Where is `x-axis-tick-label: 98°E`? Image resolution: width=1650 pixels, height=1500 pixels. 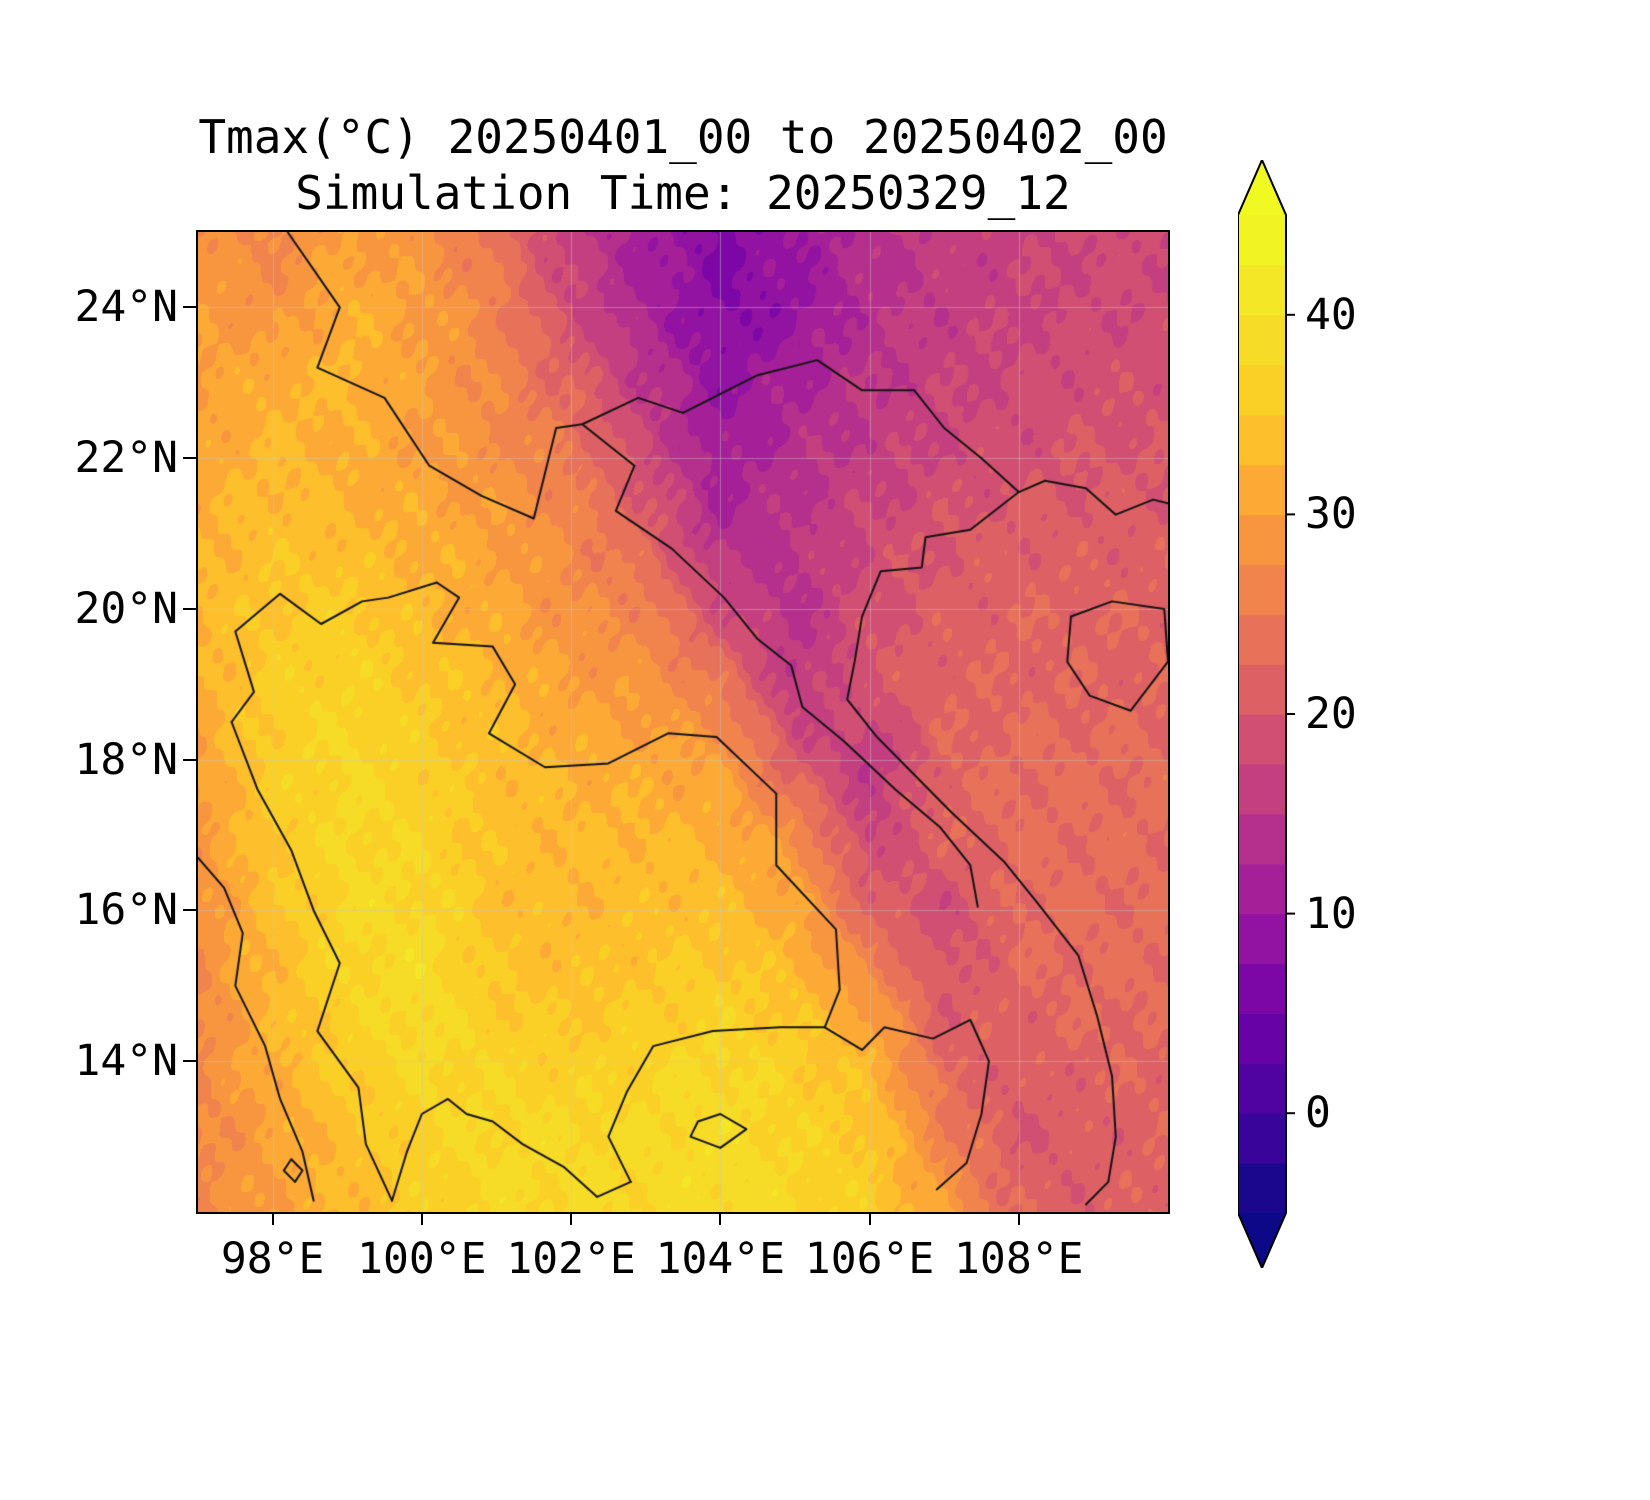
x-axis-tick-label: 98°E is located at coordinates (272, 1259).